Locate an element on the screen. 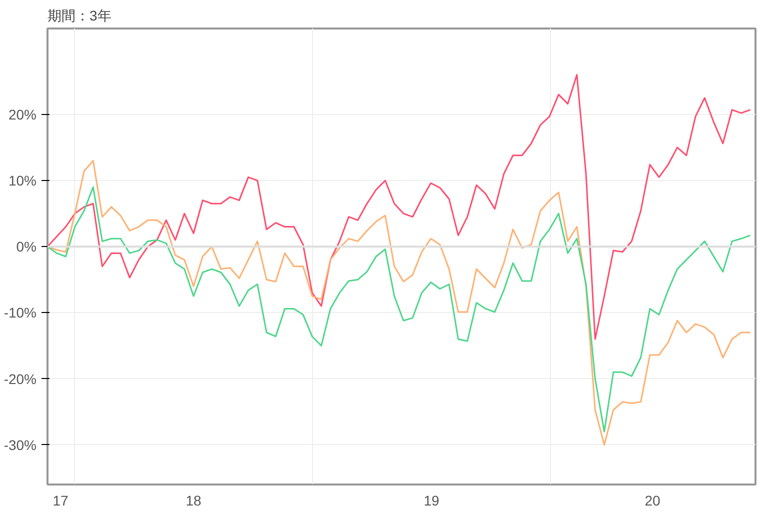  chart-title: 期間：3年 is located at coordinates (80, 16).